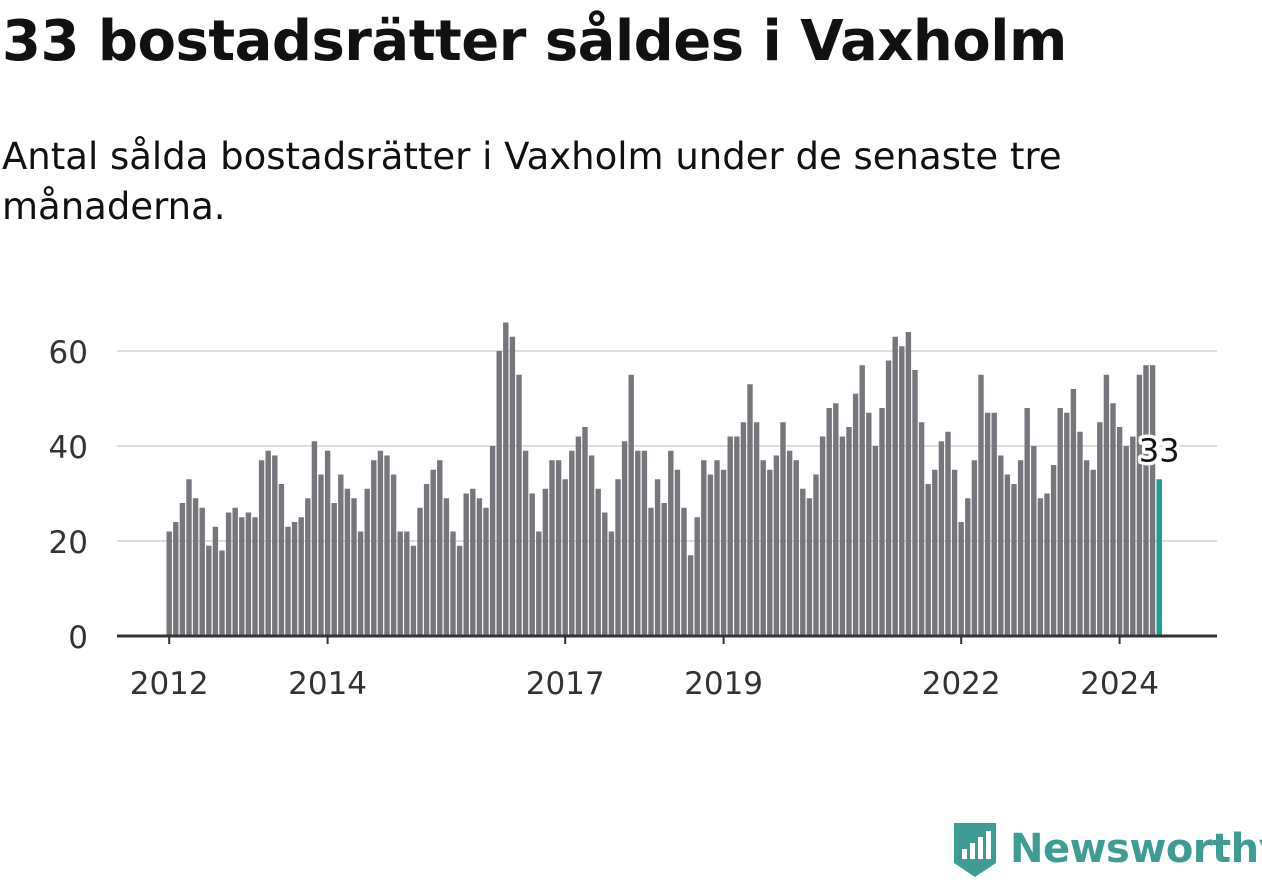  What do you see at coordinates (961, 684) in the screenshot?
I see `x-tick-label: 2022` at bounding box center [961, 684].